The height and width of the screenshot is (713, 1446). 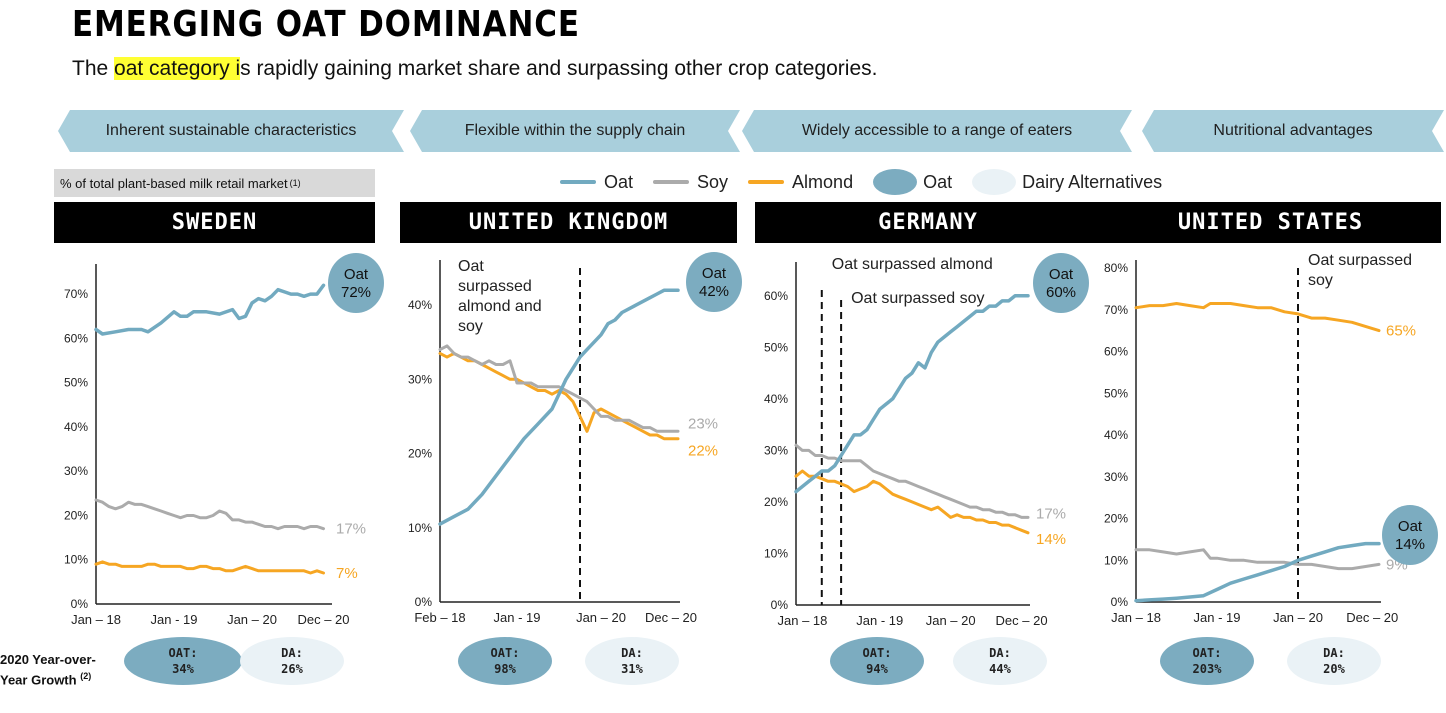 What do you see at coordinates (356, 292) in the screenshot?
I see `oat-bubble-value: 72%` at bounding box center [356, 292].